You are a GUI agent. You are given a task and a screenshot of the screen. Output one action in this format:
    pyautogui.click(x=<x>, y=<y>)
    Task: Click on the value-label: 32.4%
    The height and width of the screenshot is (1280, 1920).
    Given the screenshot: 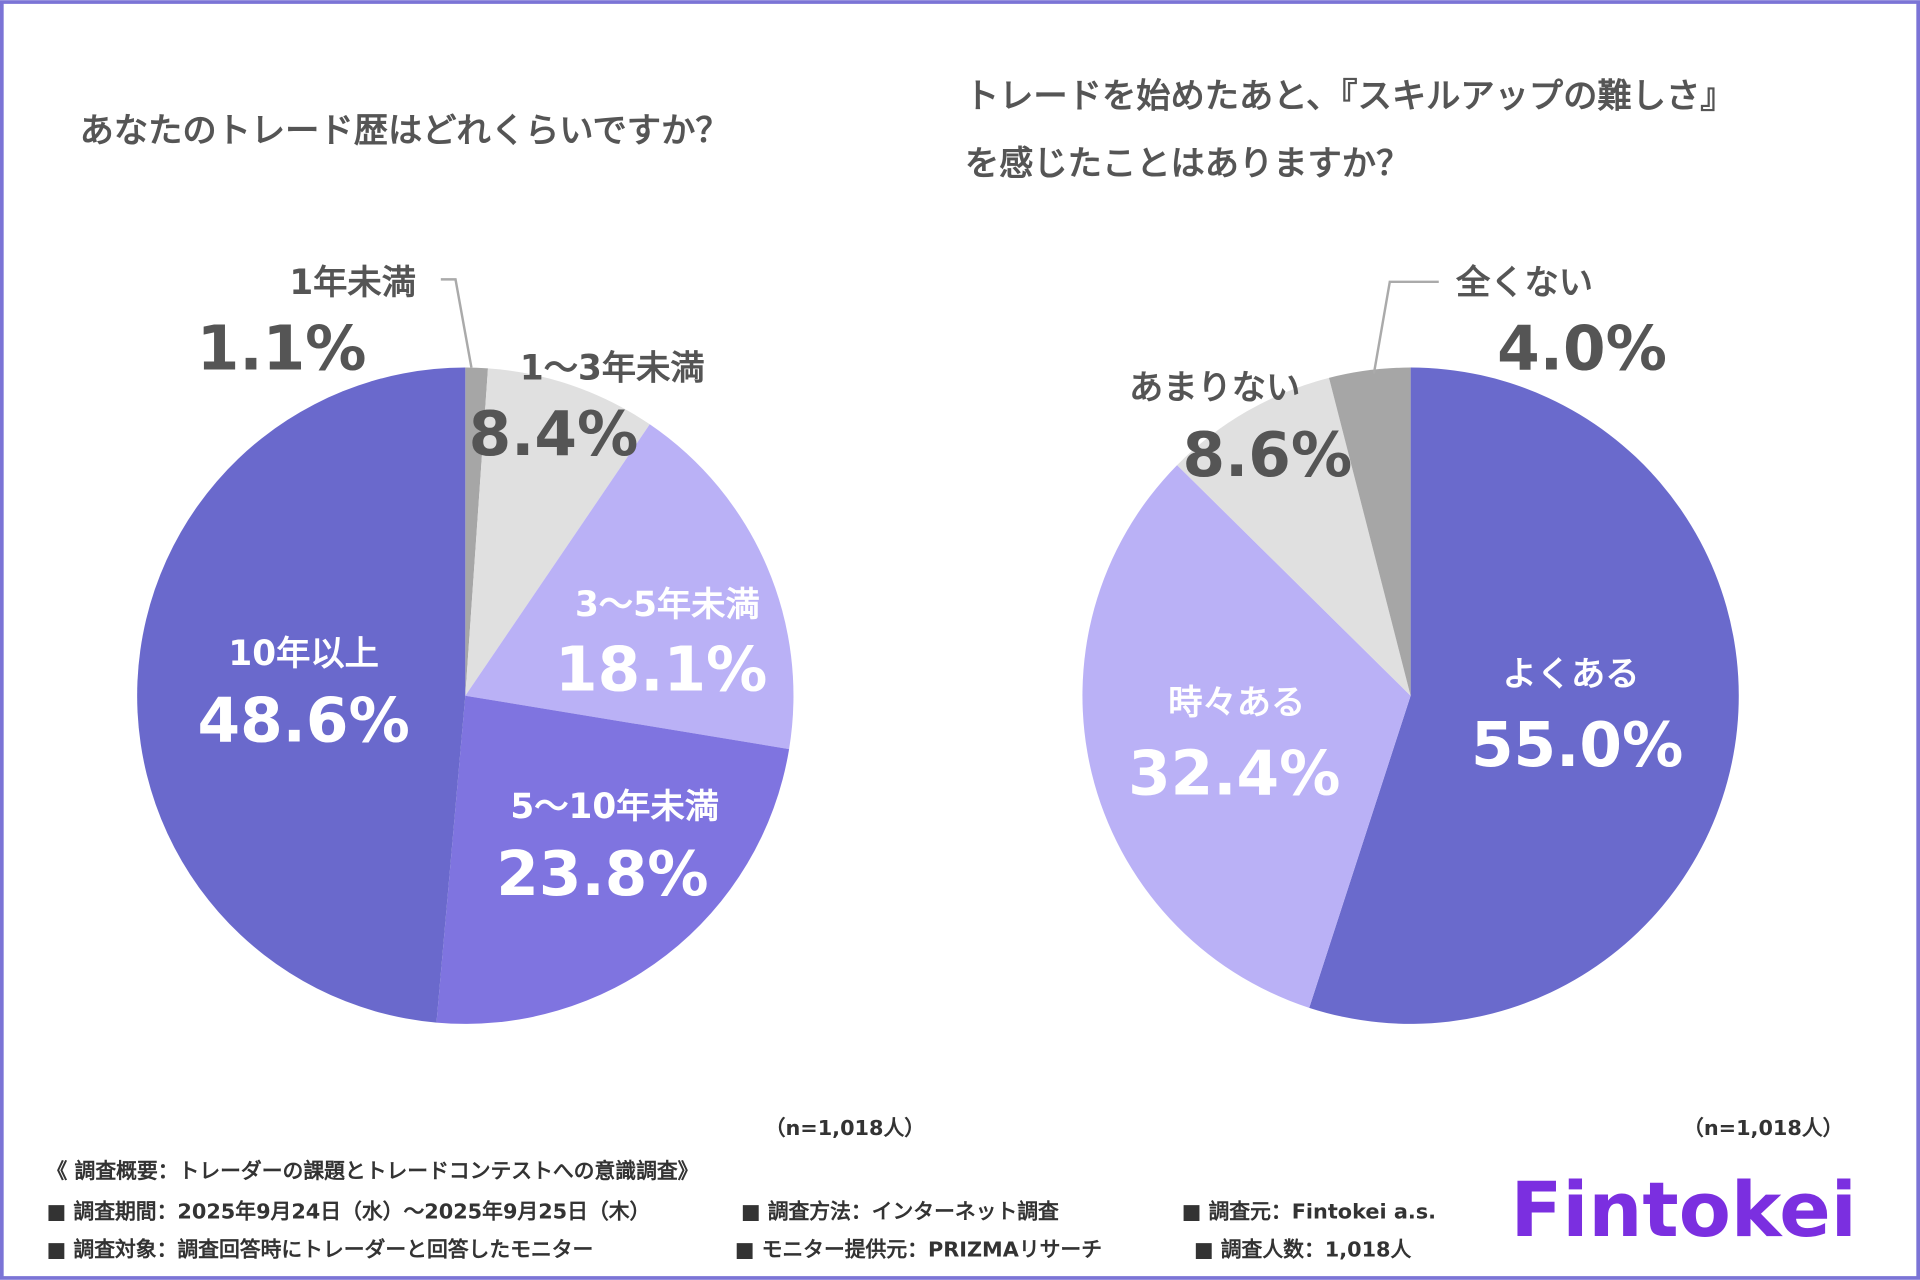 What is the action you would take?
    pyautogui.click(x=1234, y=773)
    